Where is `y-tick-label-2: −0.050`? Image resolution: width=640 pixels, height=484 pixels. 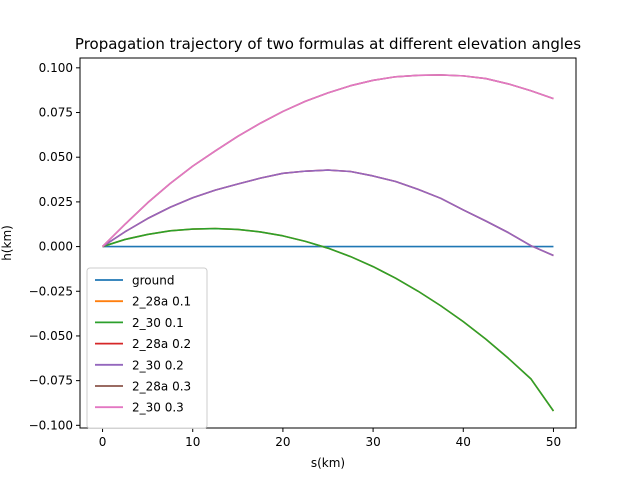
y-tick-label-2: −0.050 is located at coordinates (51, 336).